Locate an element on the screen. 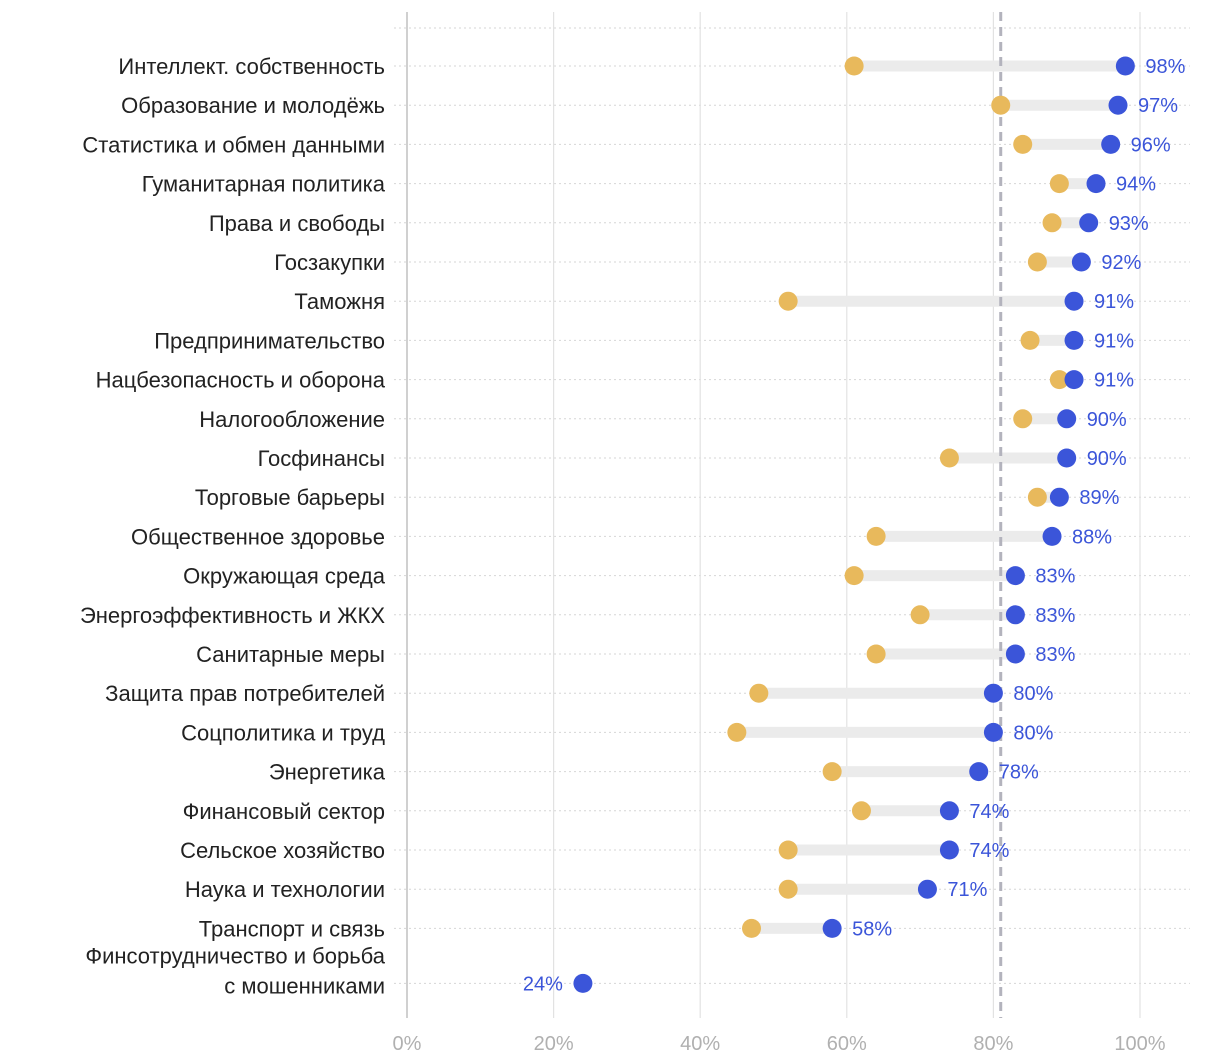 This screenshot has height=1062, width=1220. value-label: 24% is located at coordinates (543, 984).